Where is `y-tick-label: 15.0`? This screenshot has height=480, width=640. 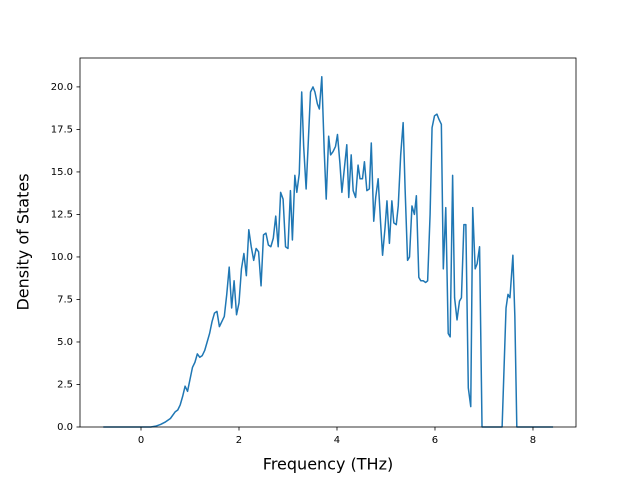 y-tick-label: 15.0 is located at coordinates (62, 172).